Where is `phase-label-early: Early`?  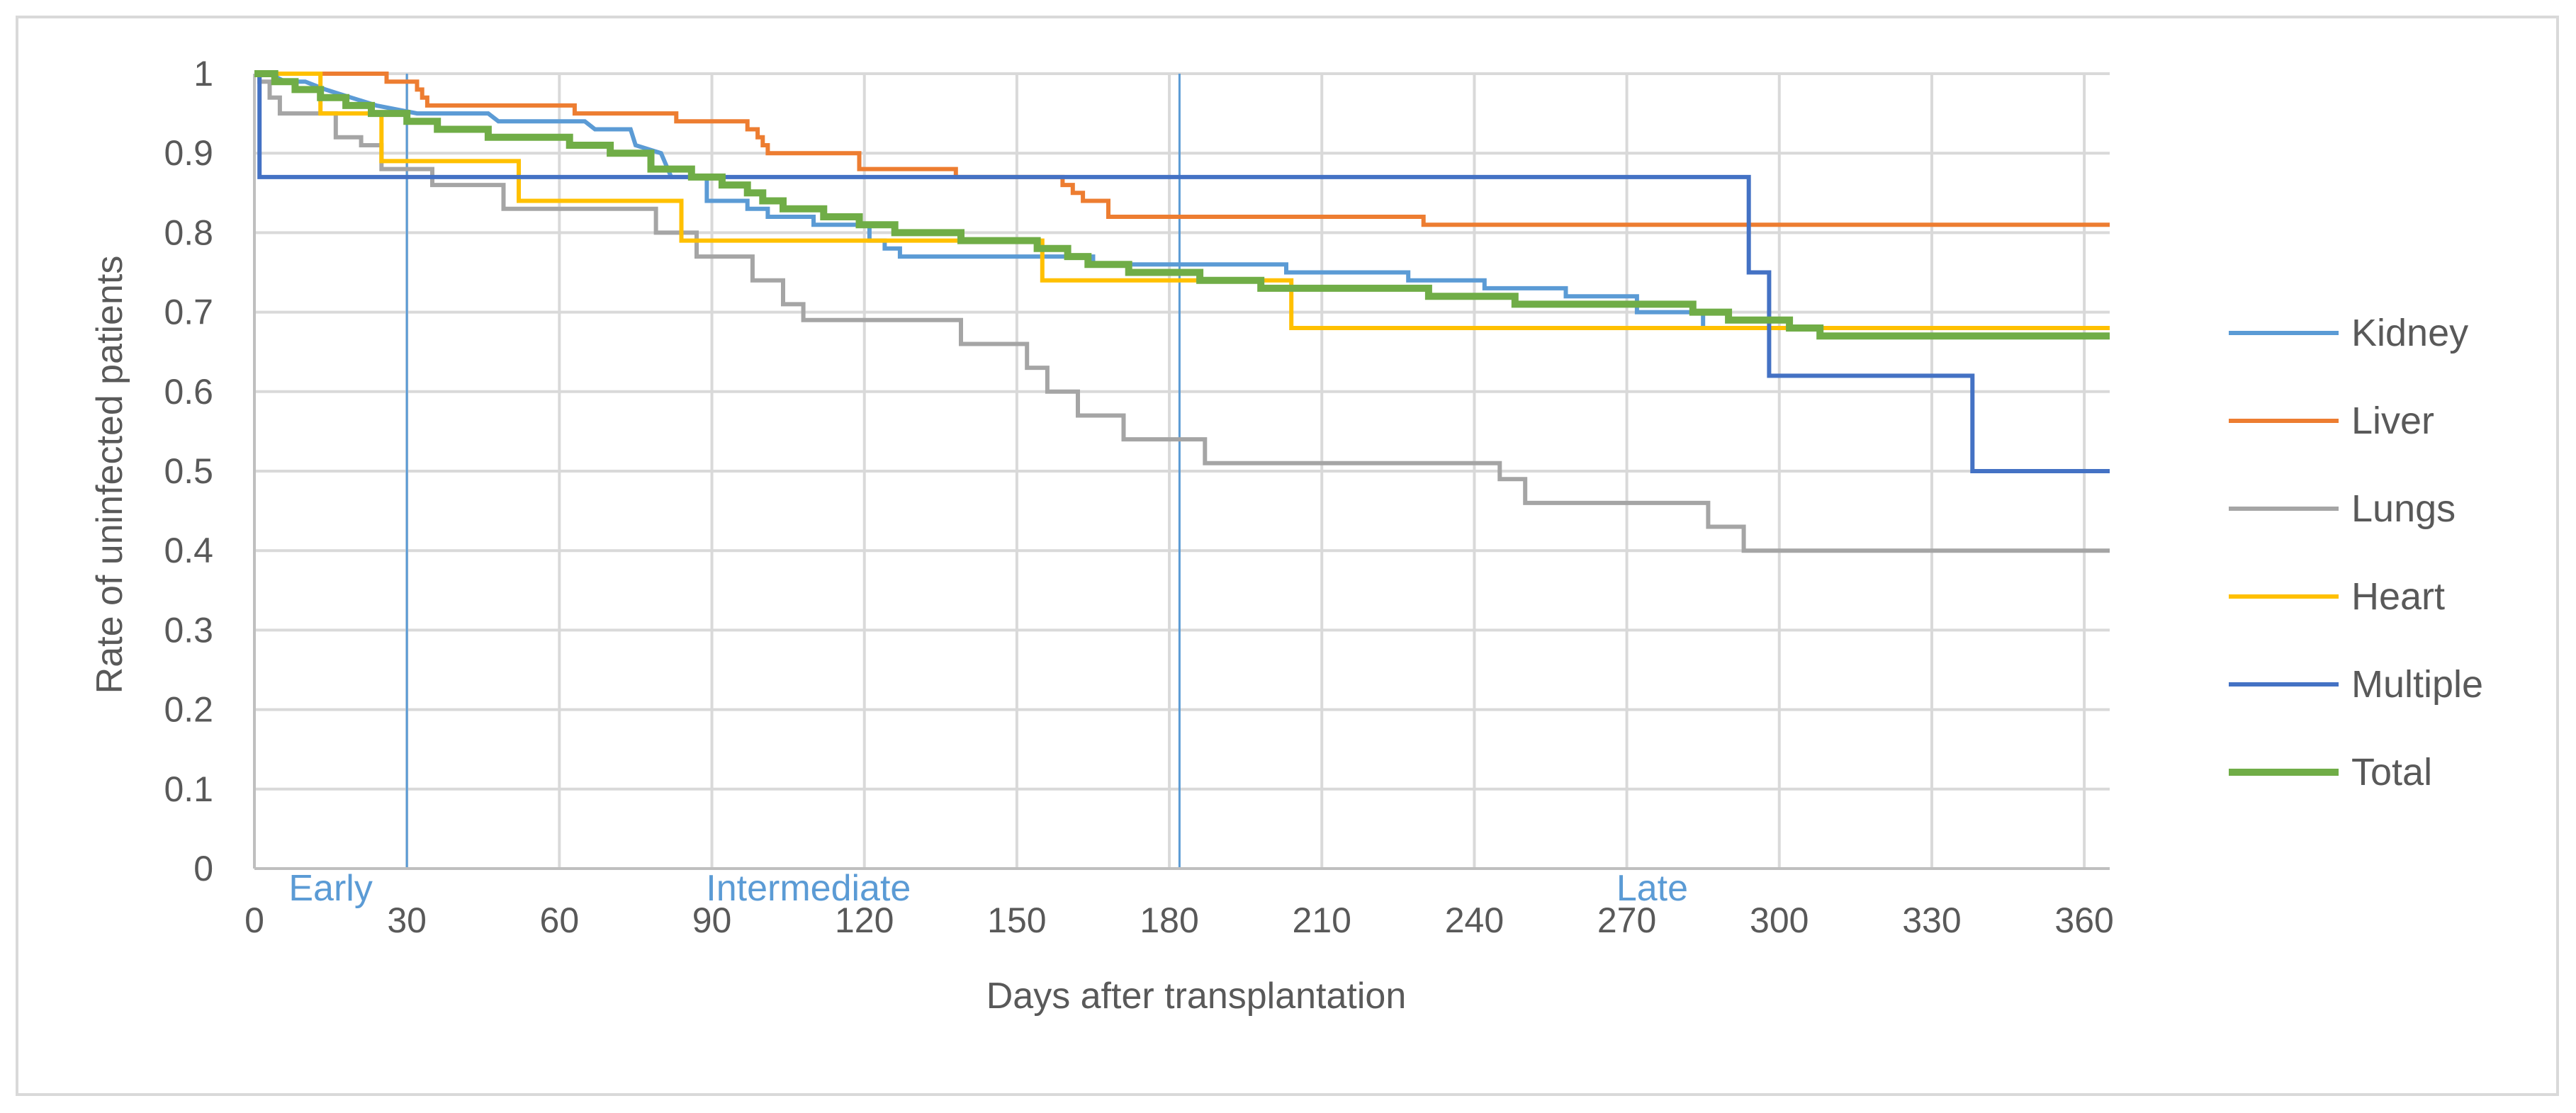
phase-label-early: Early is located at coordinates (330, 888).